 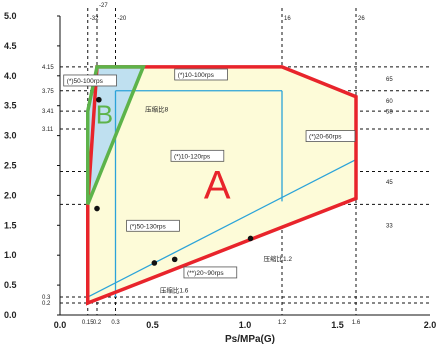 What do you see at coordinates (97, 323) in the screenshot?
I see `x-small-tick-label: 0.2` at bounding box center [97, 323].